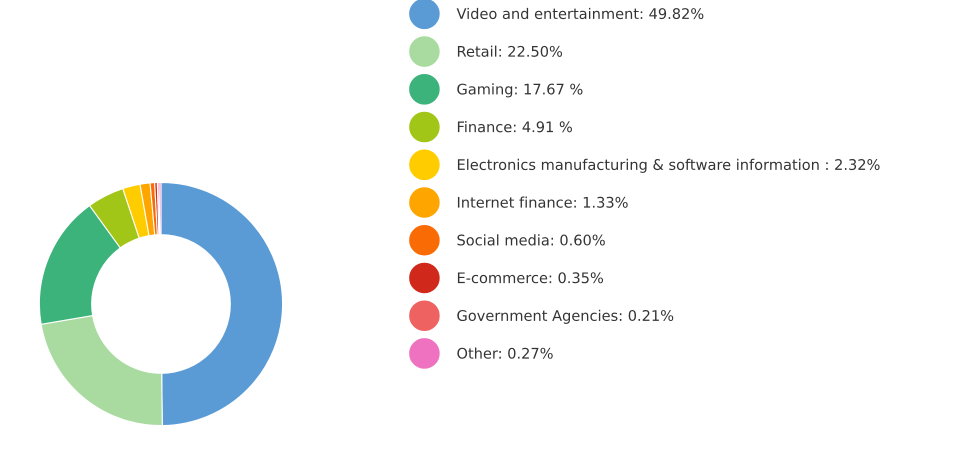 This screenshot has width=967, height=464. Describe the element at coordinates (505, 353) in the screenshot. I see `legend-label: Other: 0.27%` at that location.